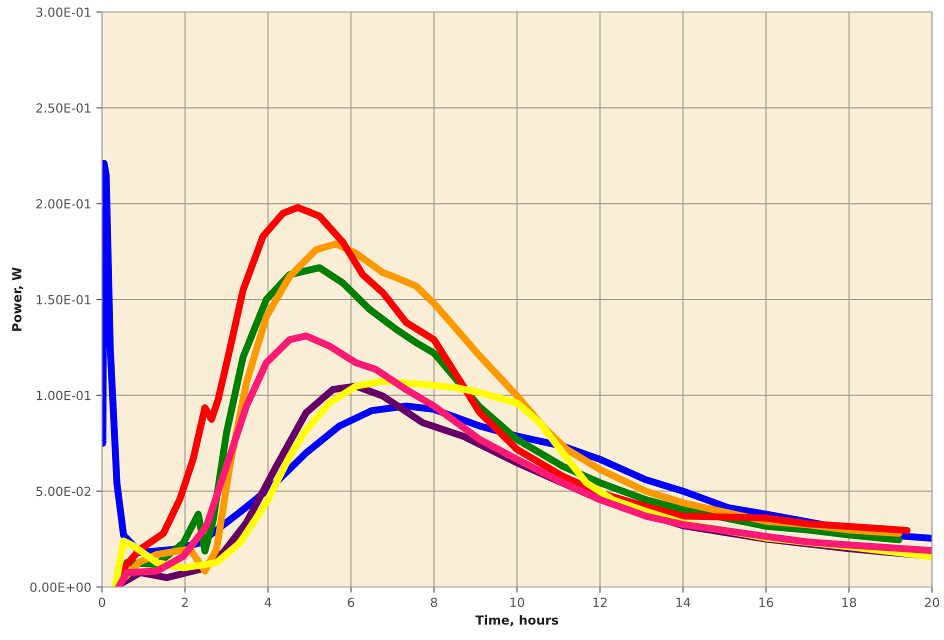  I want to click on x-tick-label: 20, so click(932, 603).